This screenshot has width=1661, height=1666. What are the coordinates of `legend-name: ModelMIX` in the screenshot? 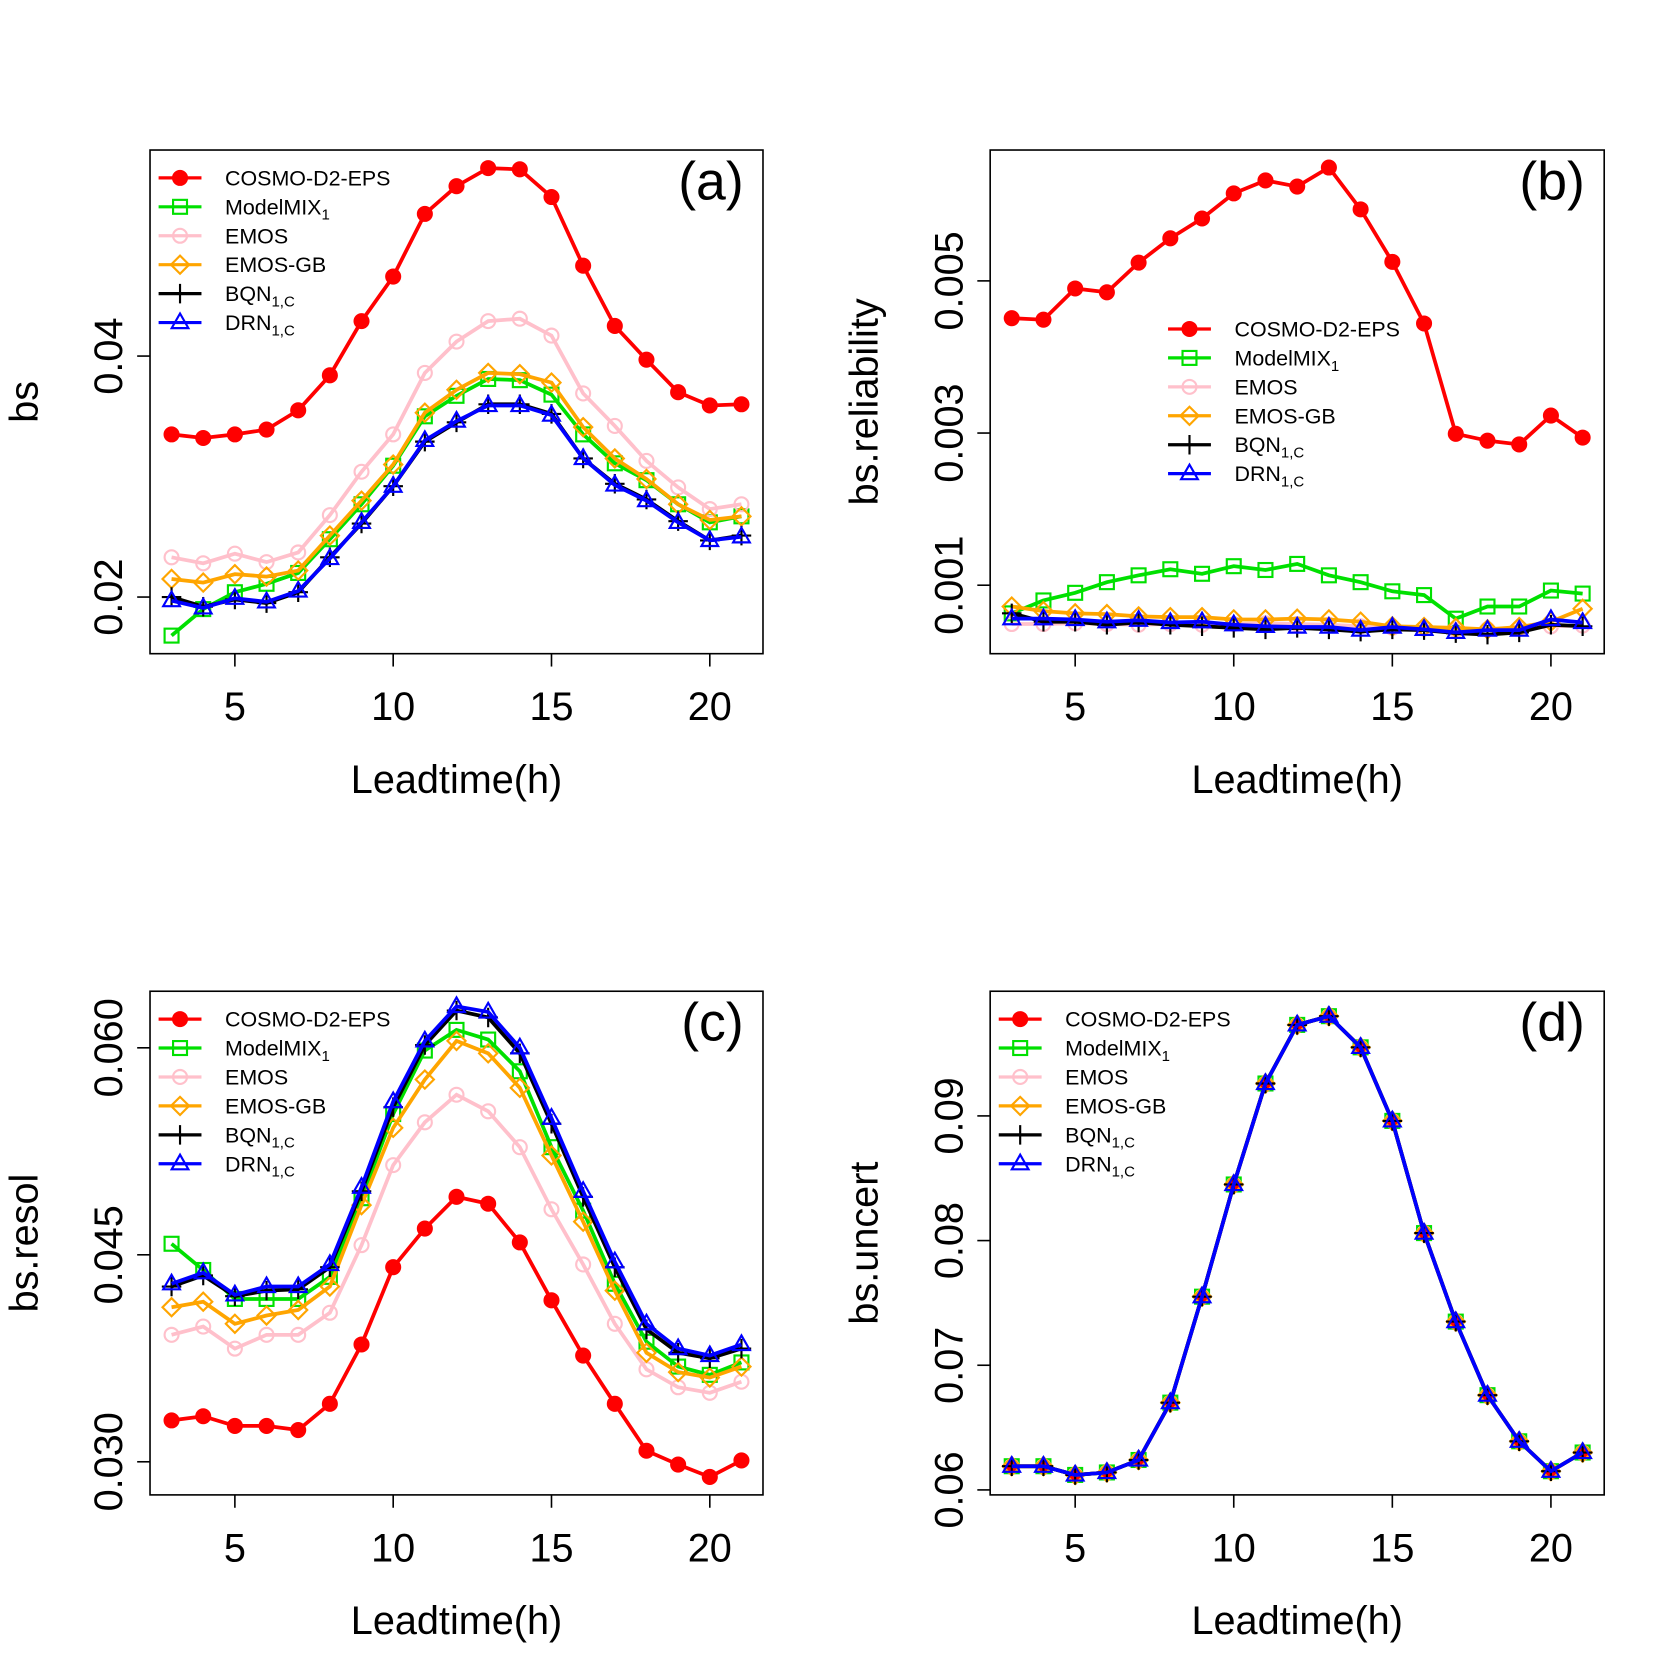 It's located at (273, 207).